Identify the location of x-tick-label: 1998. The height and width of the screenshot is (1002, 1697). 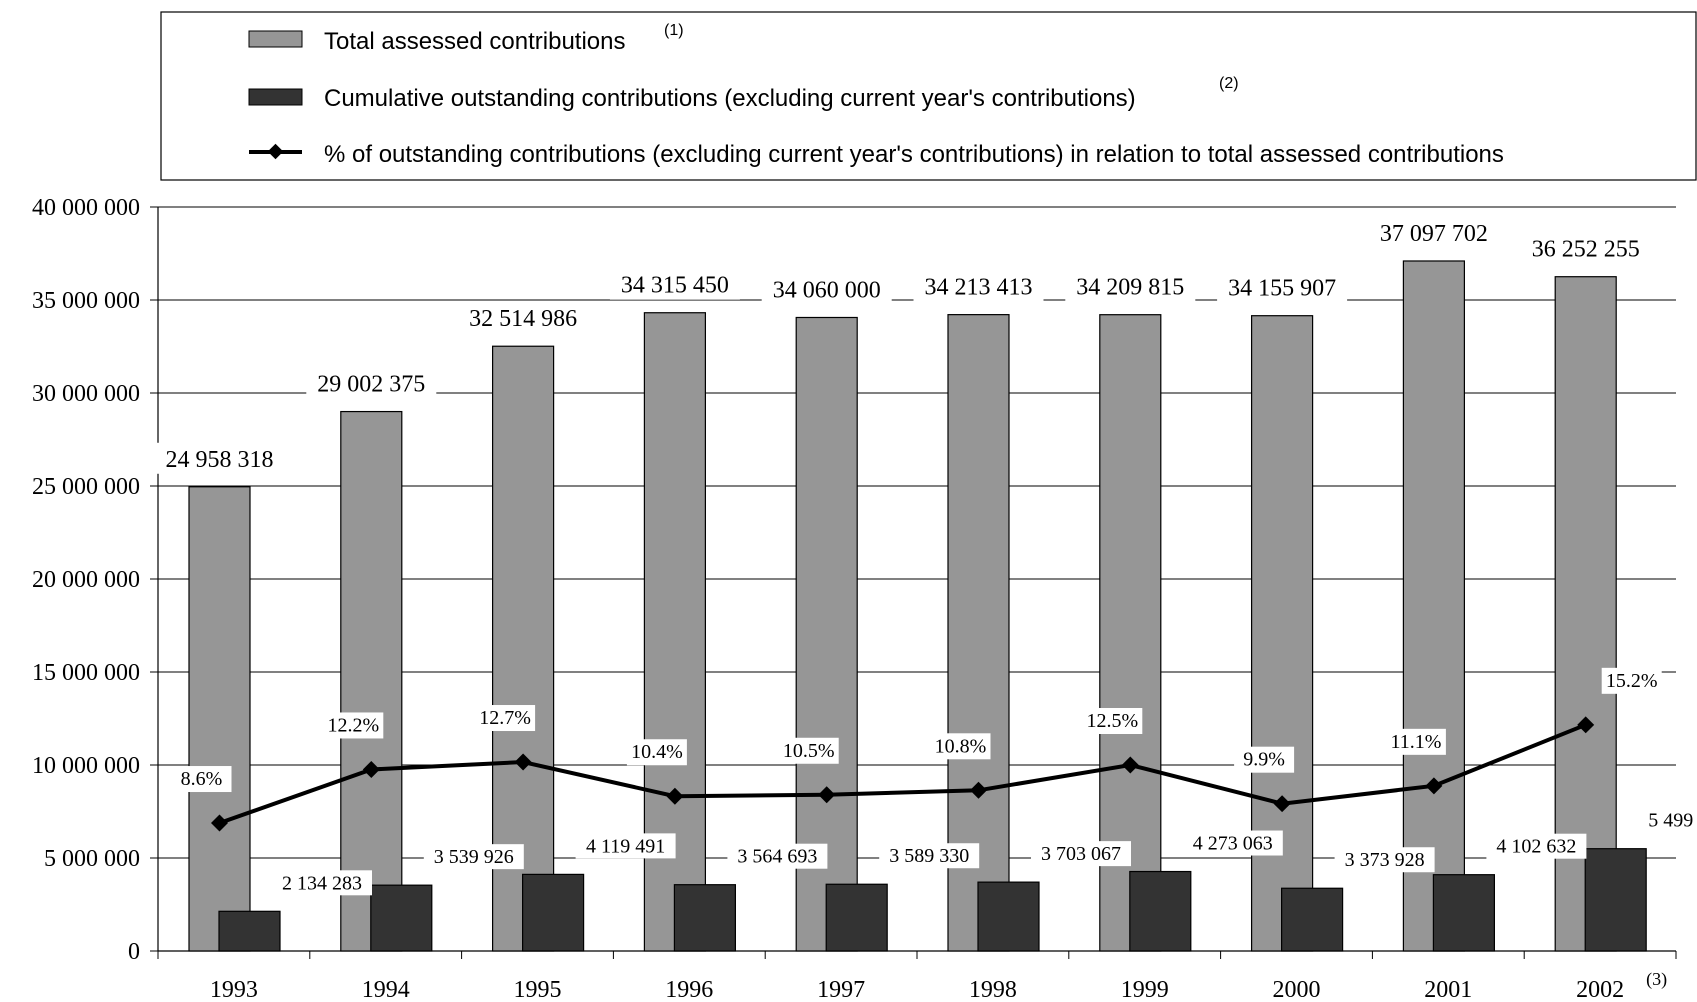
(993, 989).